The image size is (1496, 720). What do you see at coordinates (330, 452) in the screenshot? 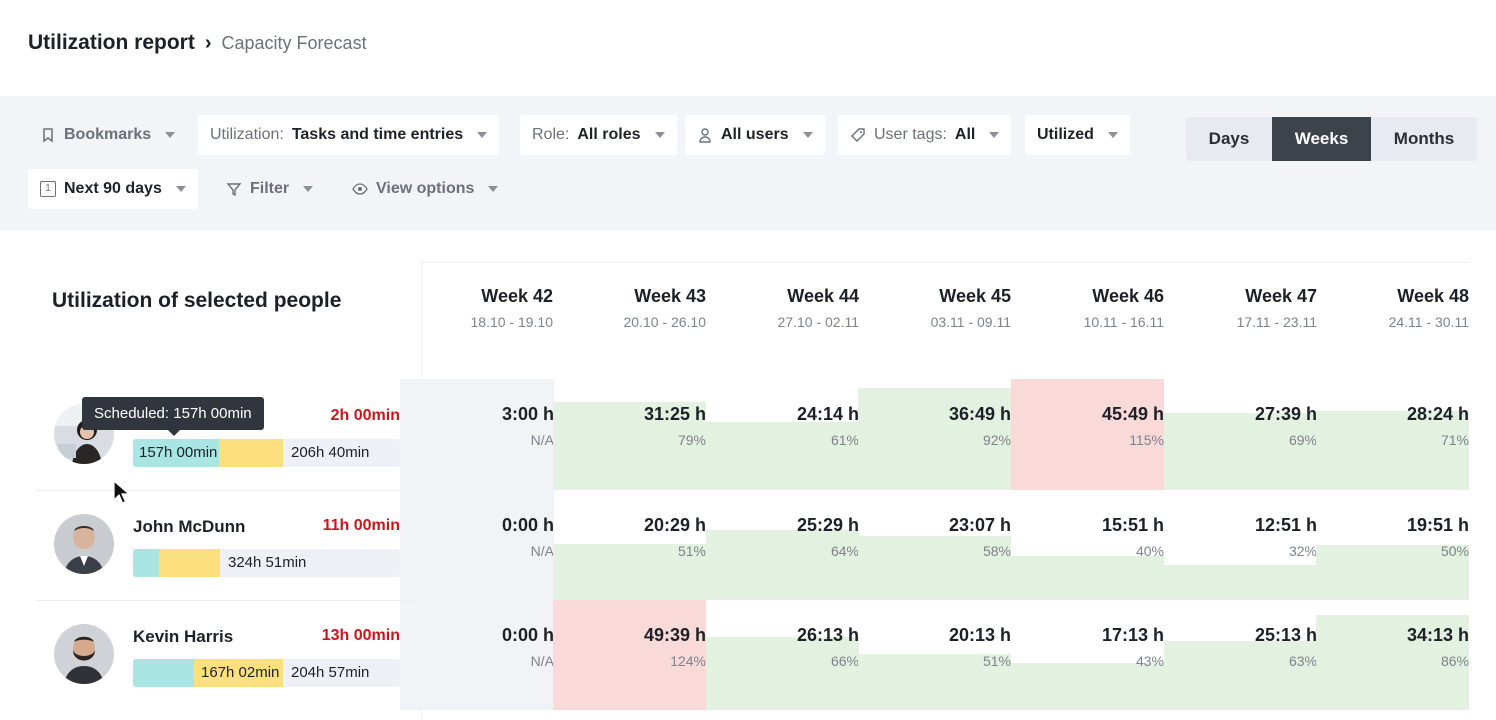
I see `remaining-text: 206h 40min` at bounding box center [330, 452].